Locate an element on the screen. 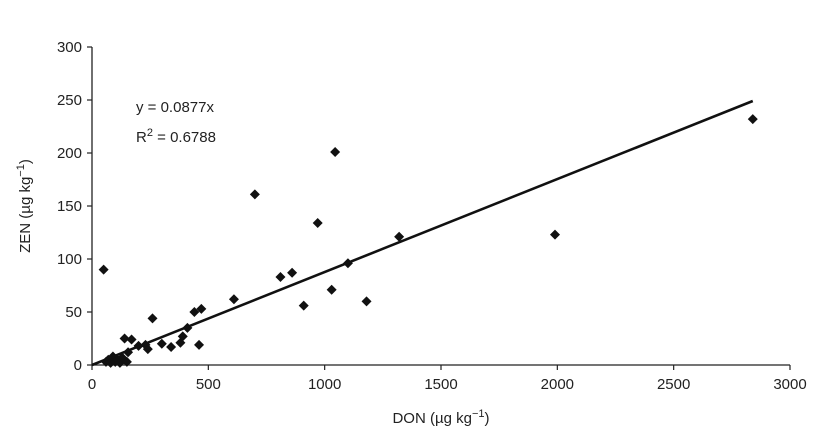 The image size is (820, 440). x-tick-label: 1000 is located at coordinates (324, 384).